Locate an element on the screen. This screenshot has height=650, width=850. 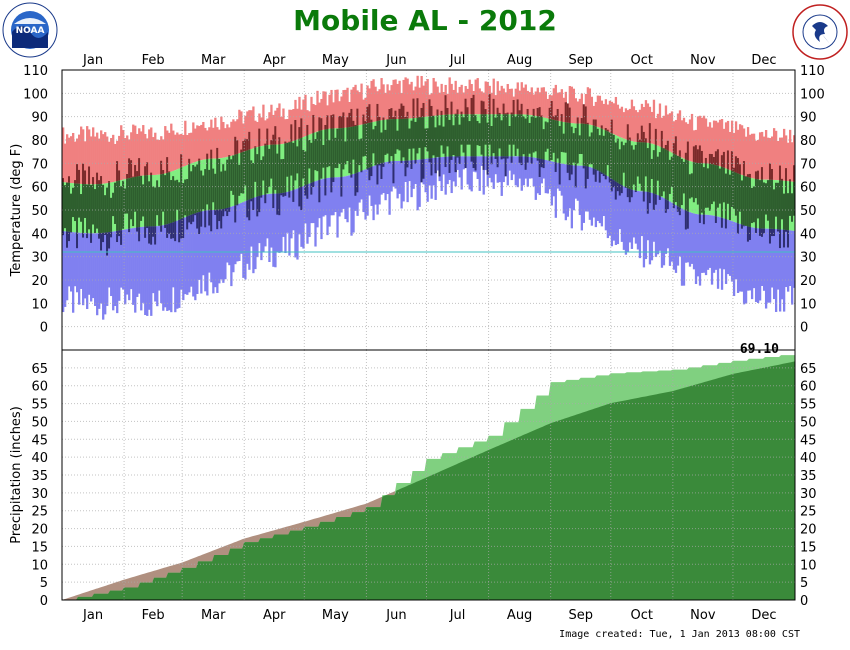
month-label-bottom: May is located at coordinates (335, 615).